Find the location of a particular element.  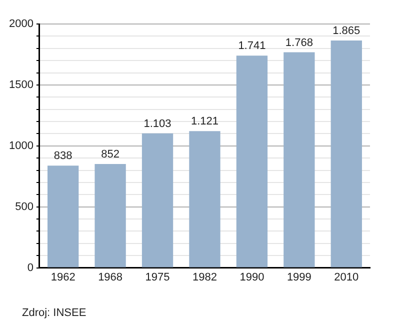

y-tick-label: 1500 is located at coordinates (21, 84).